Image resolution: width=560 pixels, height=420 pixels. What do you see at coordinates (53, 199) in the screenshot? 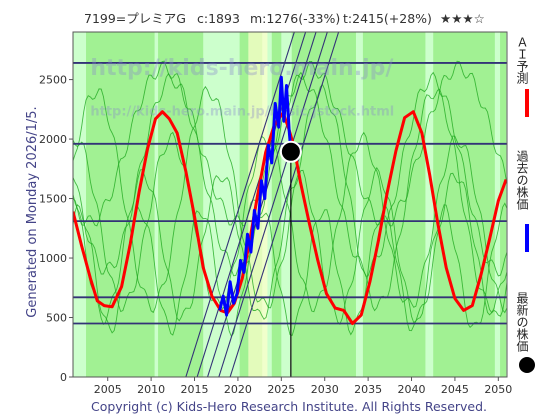
I see `y-tick-label: 1500` at bounding box center [53, 199].